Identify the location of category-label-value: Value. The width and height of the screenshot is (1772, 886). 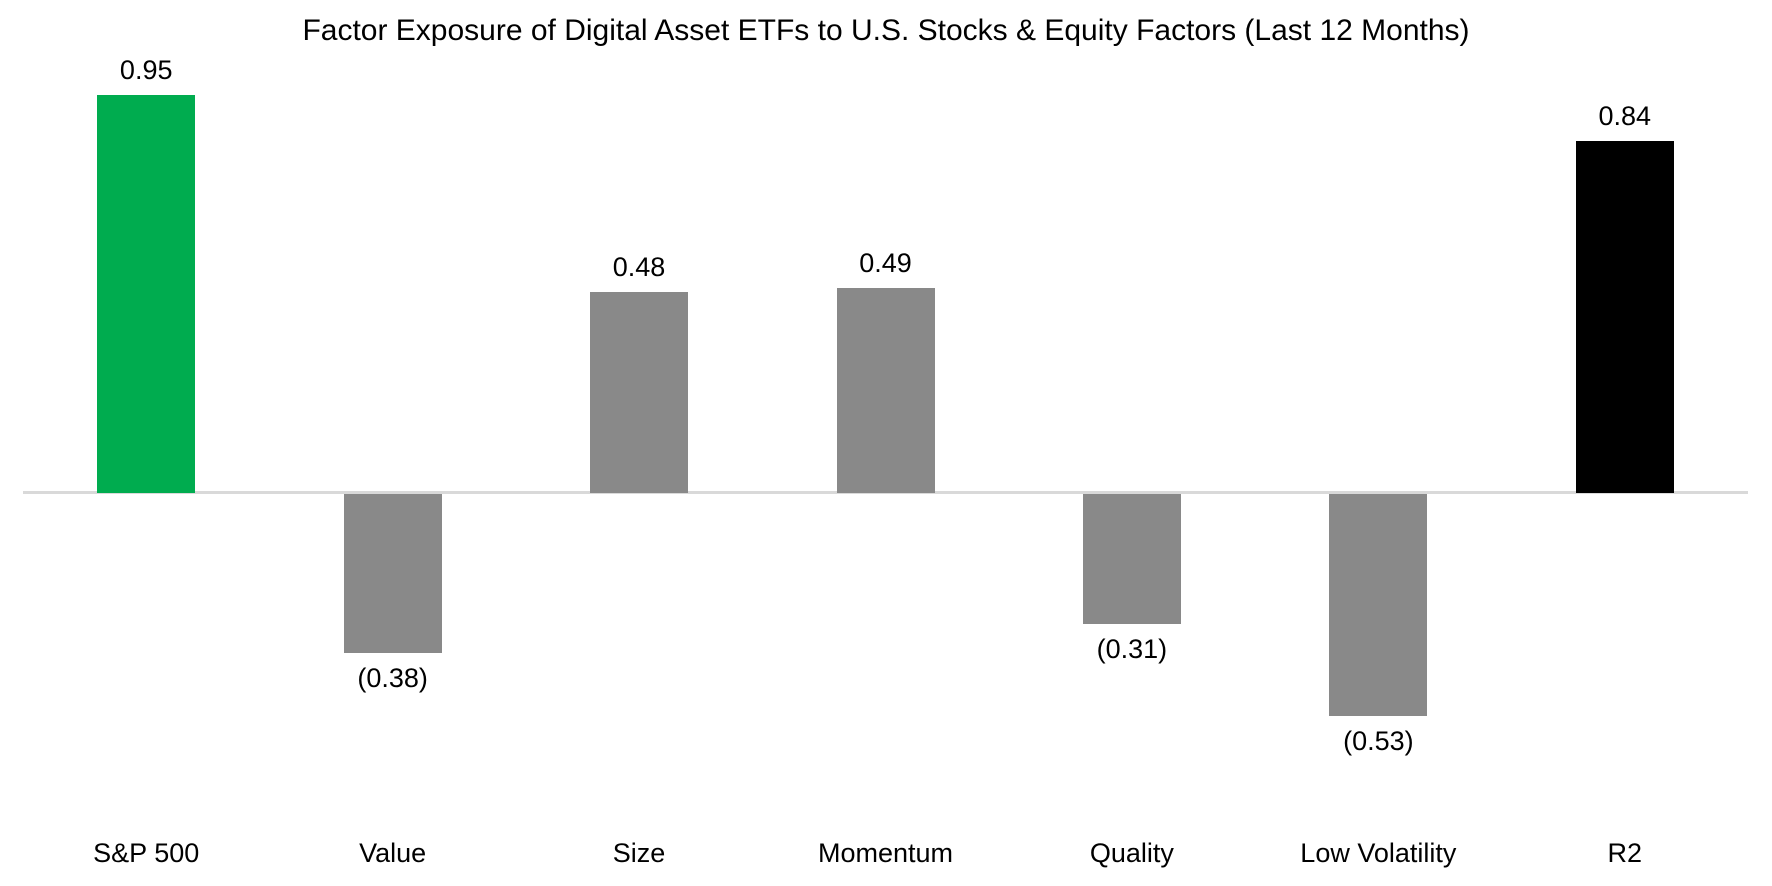
(393, 853).